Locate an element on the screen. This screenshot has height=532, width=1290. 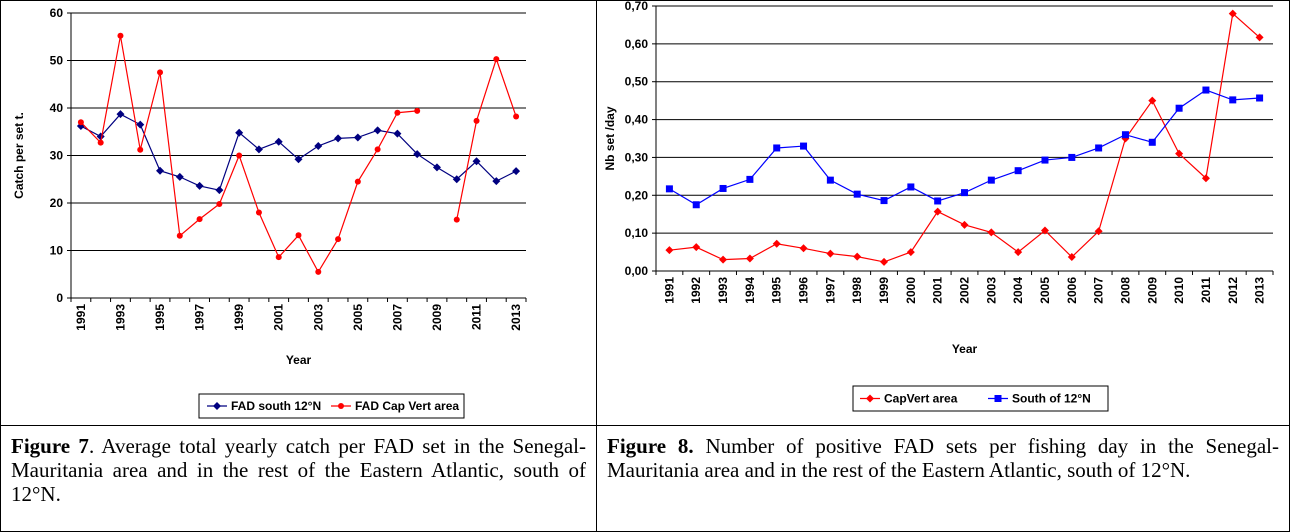
y-axis-label: Nb set /day is located at coordinates (610, 138).